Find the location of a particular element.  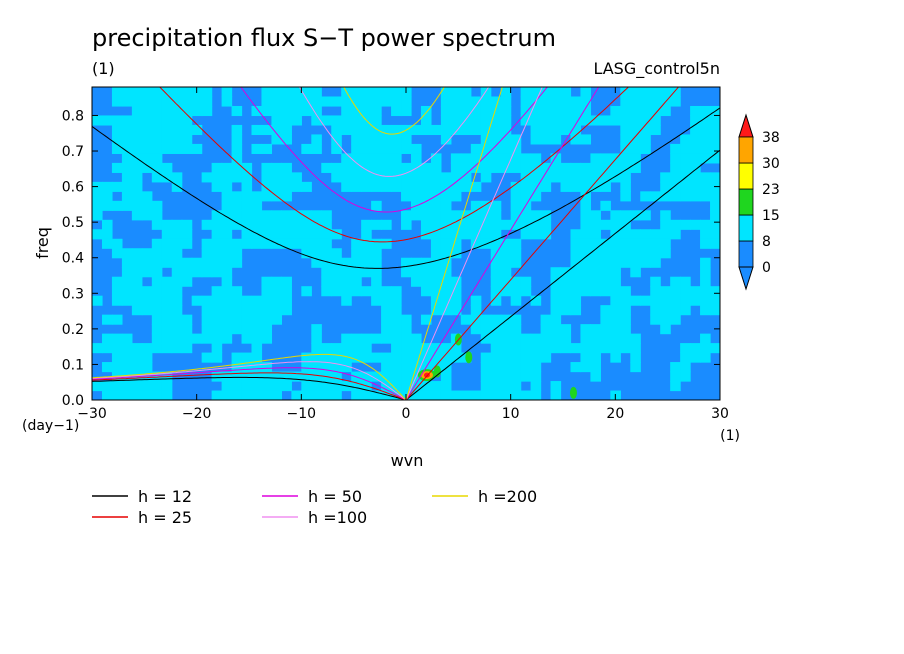

x-tick-label: −20 is located at coordinates (197, 414).